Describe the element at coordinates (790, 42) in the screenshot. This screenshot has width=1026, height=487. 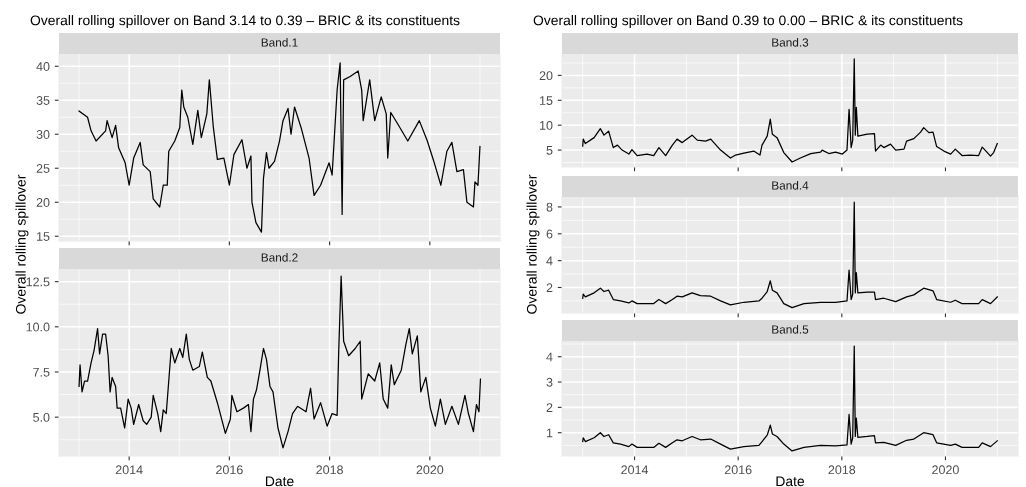
I see `chart-subtitle: Band.3` at that location.